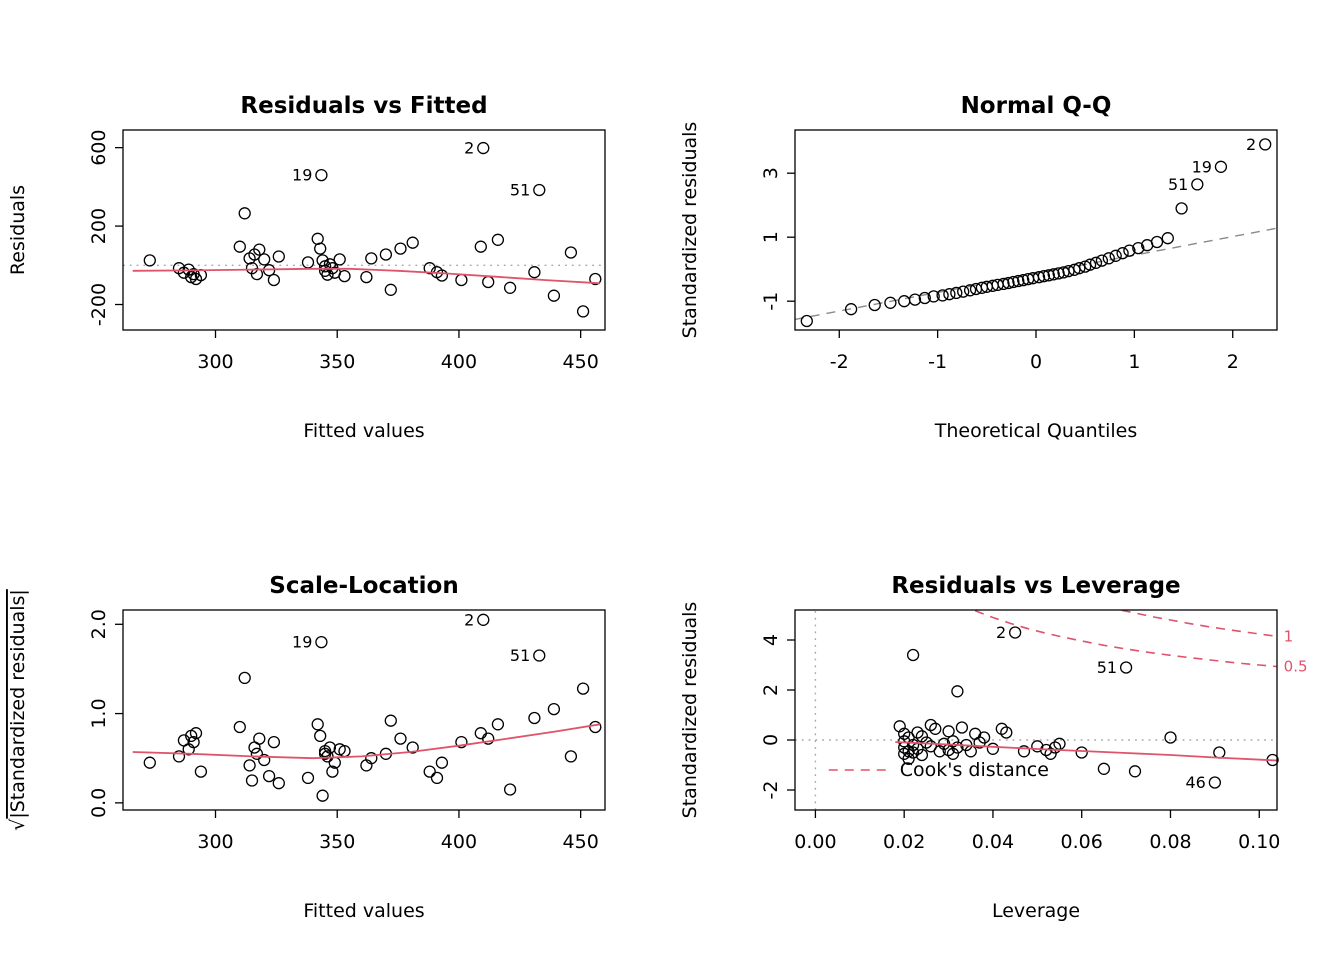  Describe the element at coordinates (771, 740) in the screenshot. I see `y-tick-label: 0` at that location.